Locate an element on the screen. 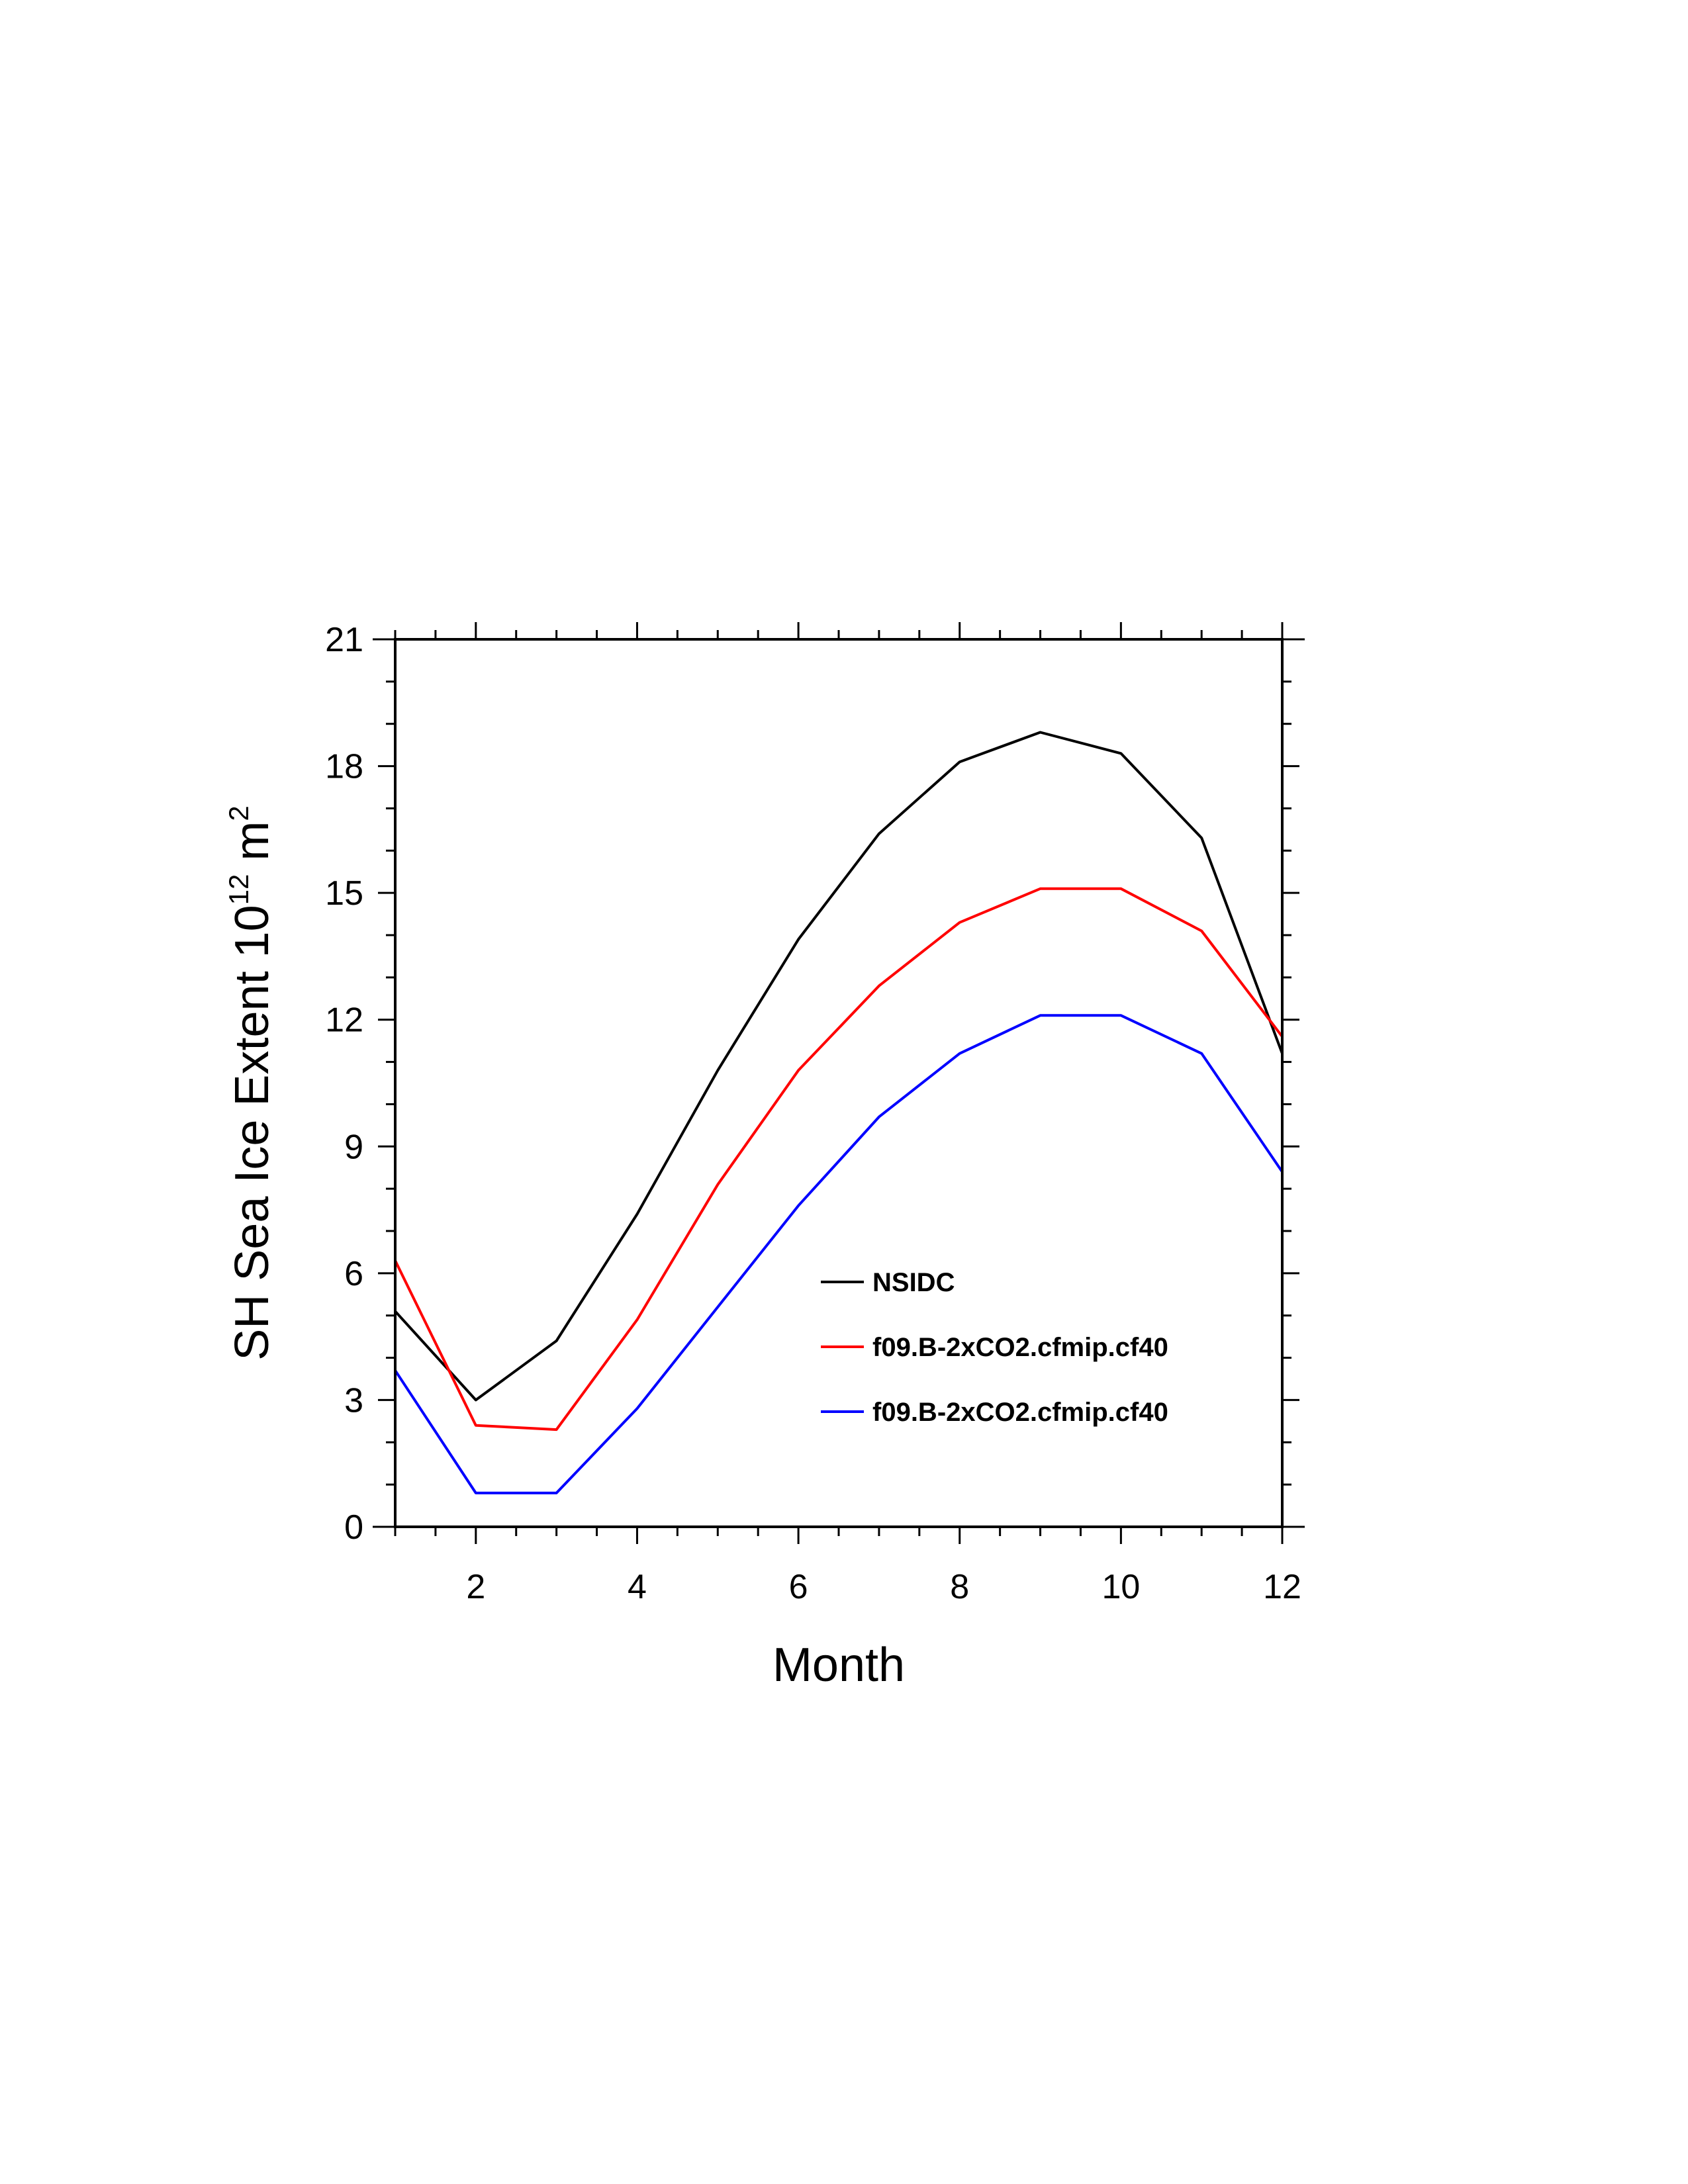 This screenshot has width=1688, height=2184. y-axis-title-exponent: 12 is located at coordinates (238, 889).